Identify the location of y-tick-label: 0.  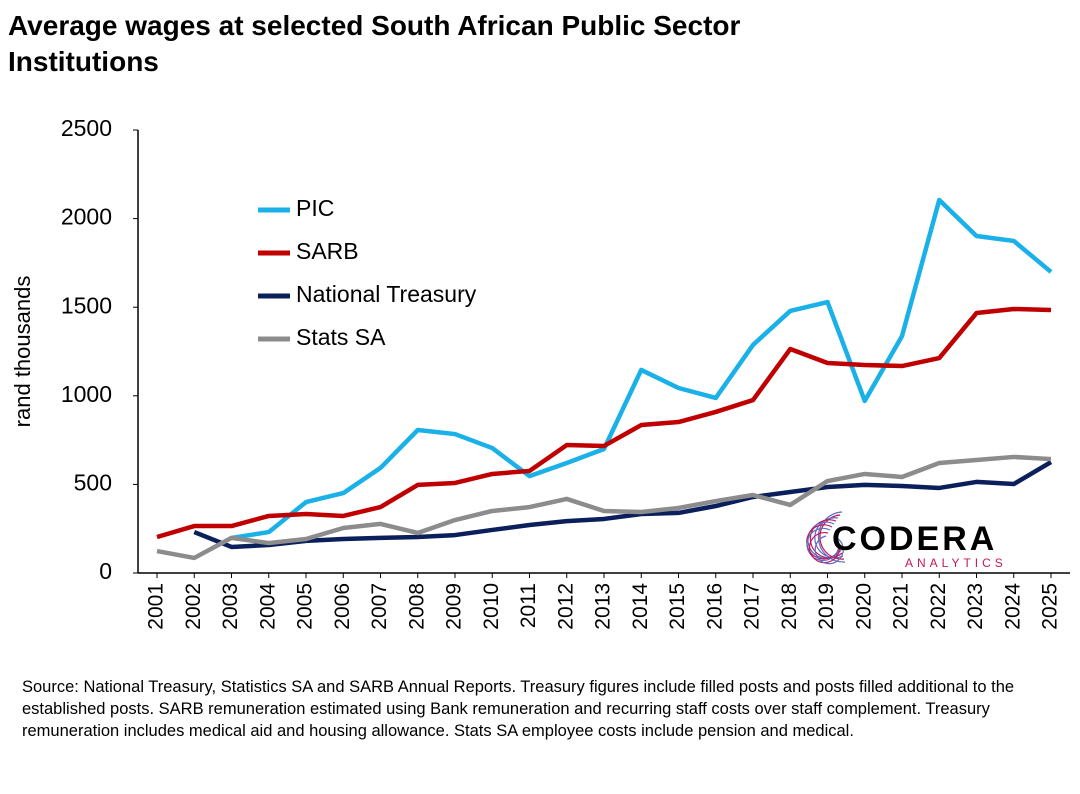
(105, 571).